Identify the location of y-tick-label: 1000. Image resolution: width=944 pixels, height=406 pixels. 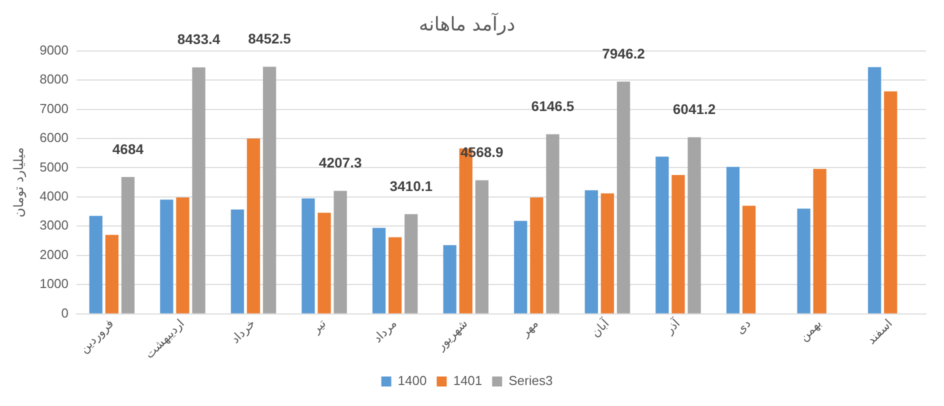
(54, 284).